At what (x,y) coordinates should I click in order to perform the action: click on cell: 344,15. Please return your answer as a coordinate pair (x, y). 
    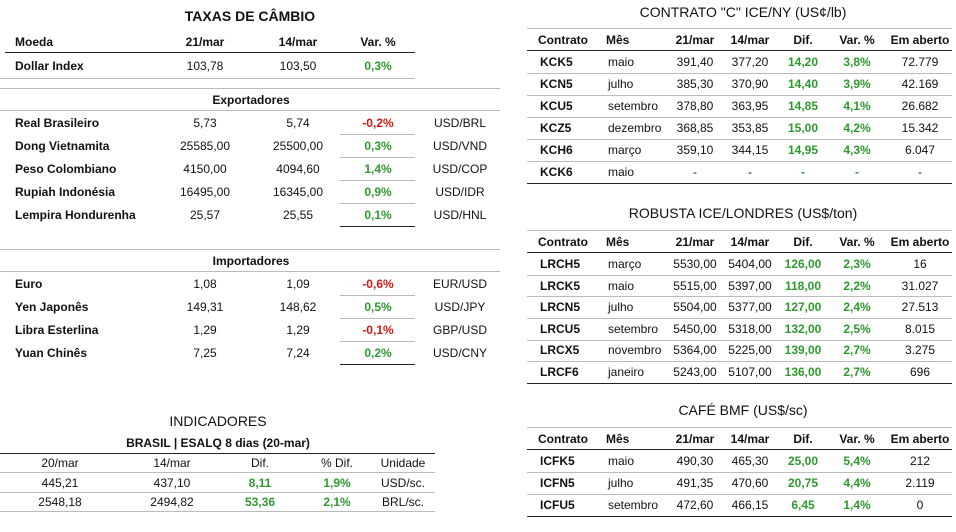
    Looking at the image, I should click on (750, 150).